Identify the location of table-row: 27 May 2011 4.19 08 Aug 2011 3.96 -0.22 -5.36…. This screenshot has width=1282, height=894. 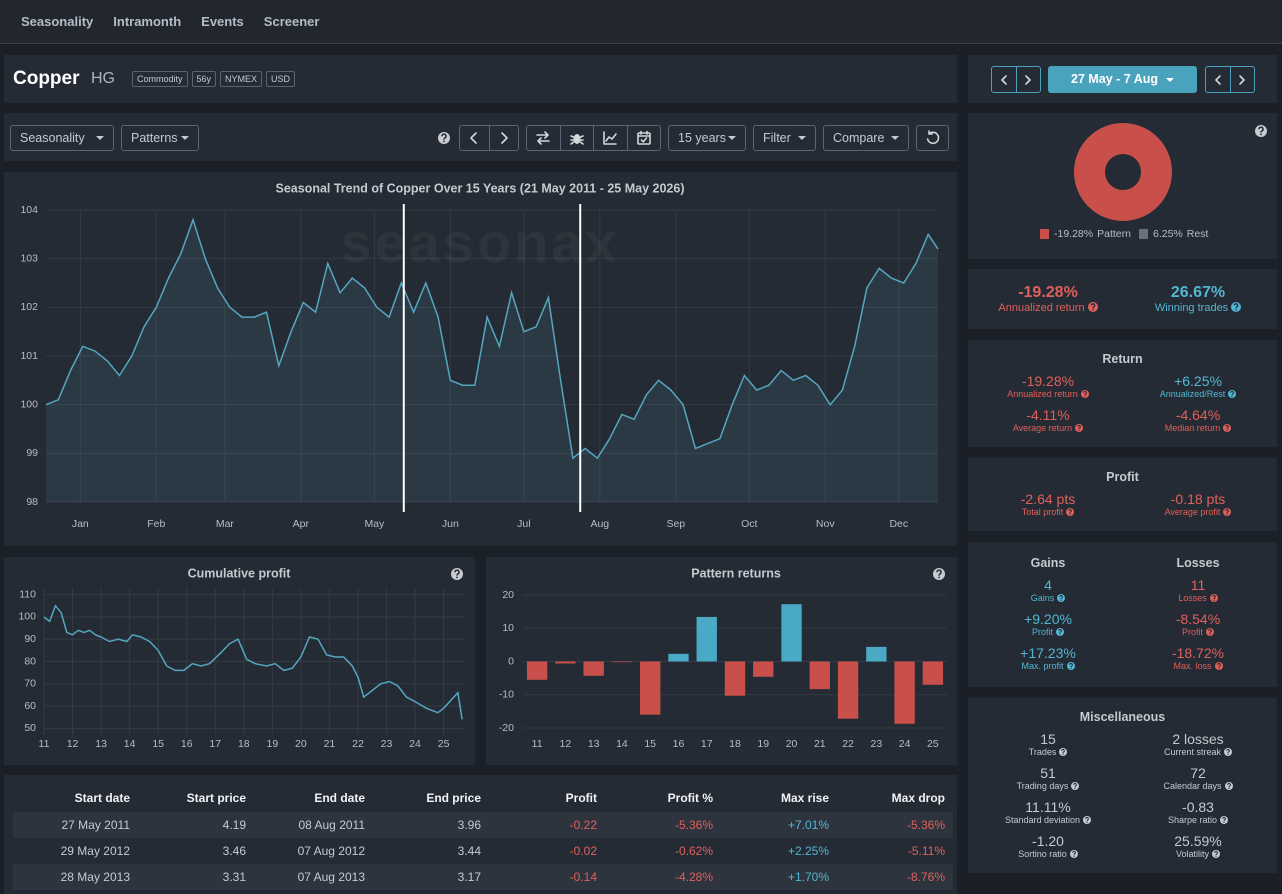
(483, 825).